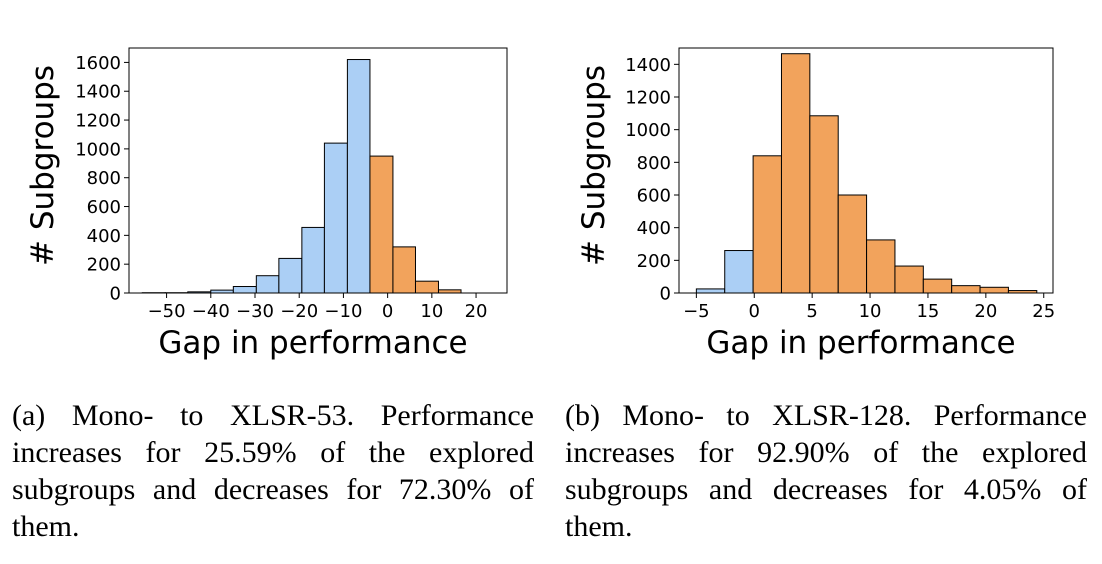 The width and height of the screenshot is (1102, 564). Describe the element at coordinates (652, 180) in the screenshot. I see `y-axis: 0 200 400 600 800 1000 1200 1400` at that location.